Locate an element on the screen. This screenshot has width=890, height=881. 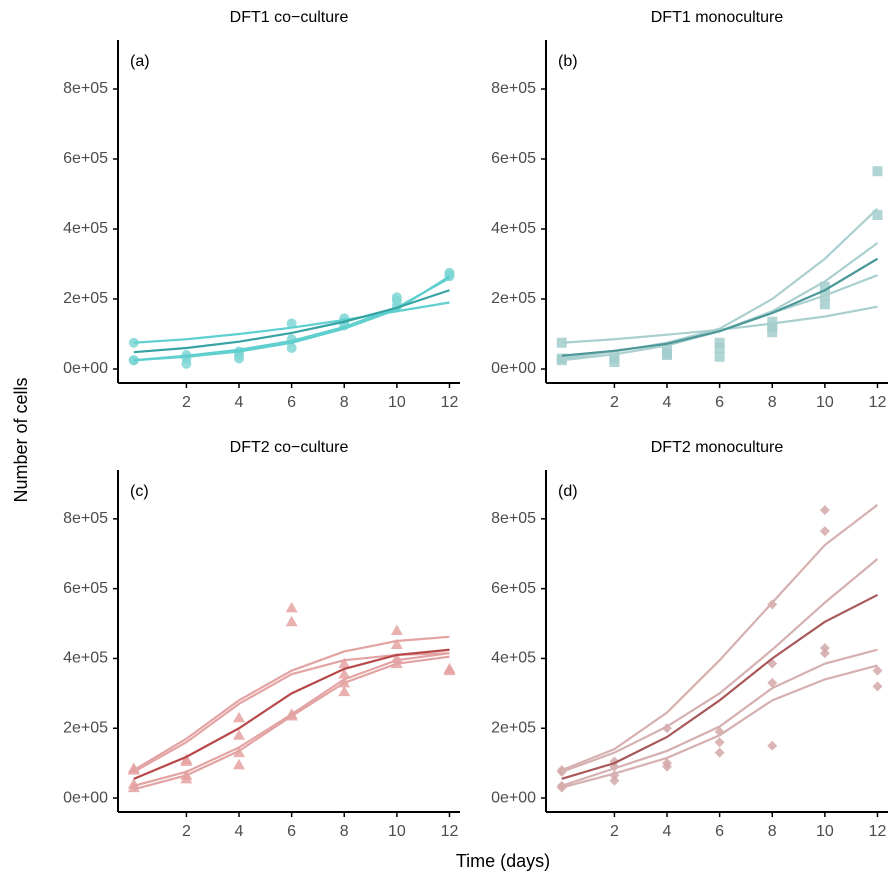
panel-title: DFT1 monoculture is located at coordinates (717, 17).